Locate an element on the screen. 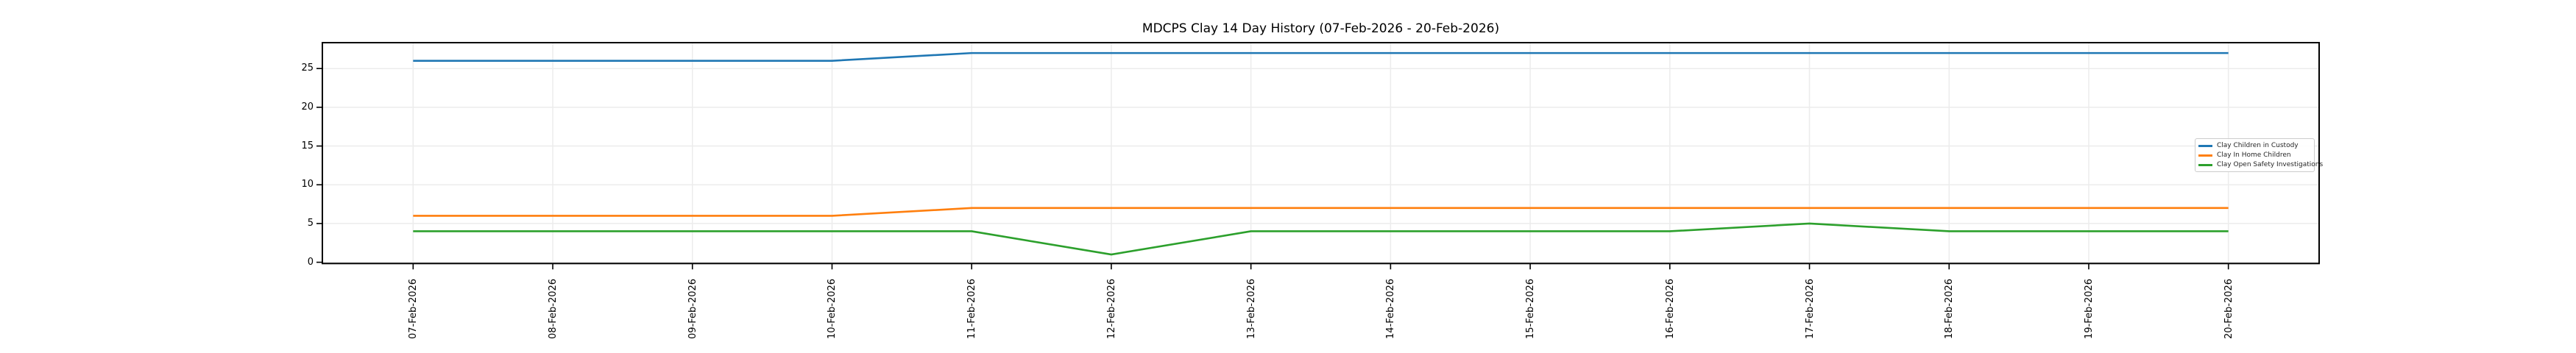 The width and height of the screenshot is (2576, 353). x-tick-label: 09-Feb-2026 is located at coordinates (692, 309).